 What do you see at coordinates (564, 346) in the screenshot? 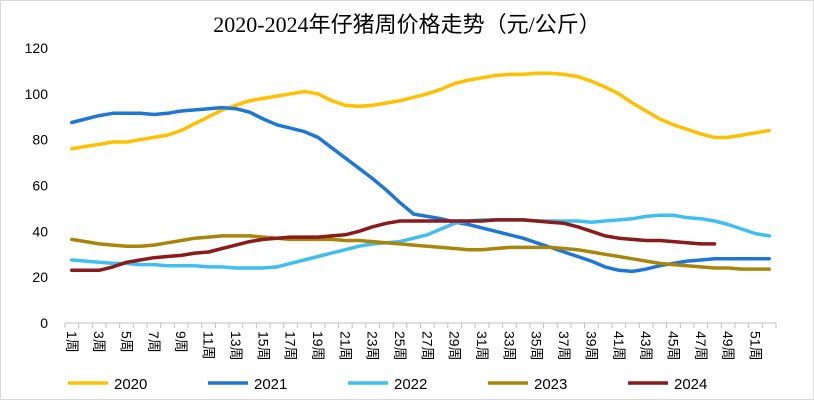
I see `x-tick-label: 37周` at bounding box center [564, 346].